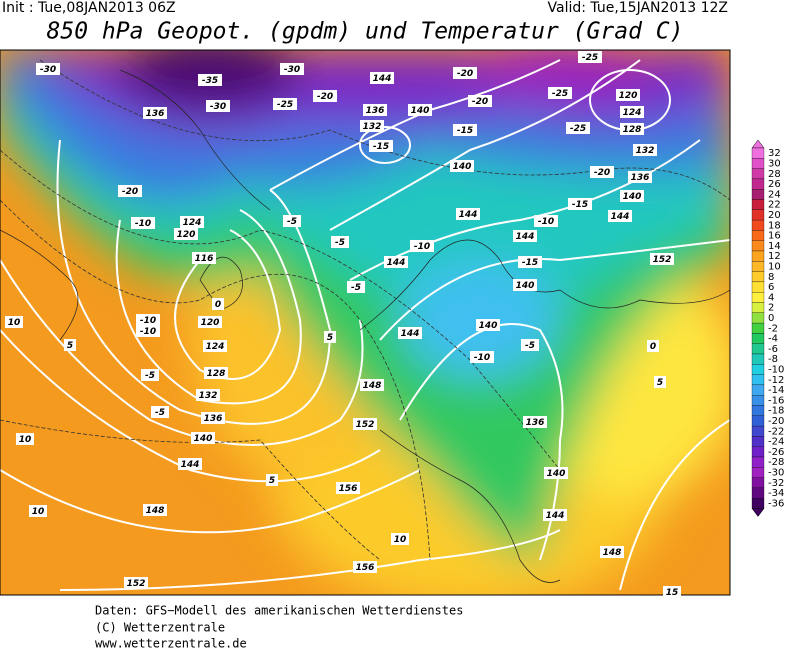 Image resolution: width=790 pixels, height=652 pixels. What do you see at coordinates (774, 184) in the screenshot?
I see `legend-label: 26` at bounding box center [774, 184].